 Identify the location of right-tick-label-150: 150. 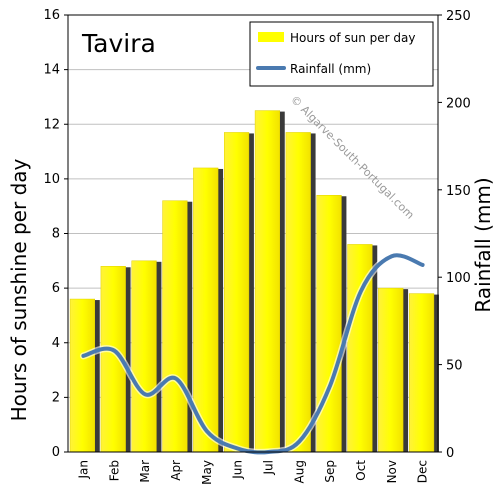
(458, 191).